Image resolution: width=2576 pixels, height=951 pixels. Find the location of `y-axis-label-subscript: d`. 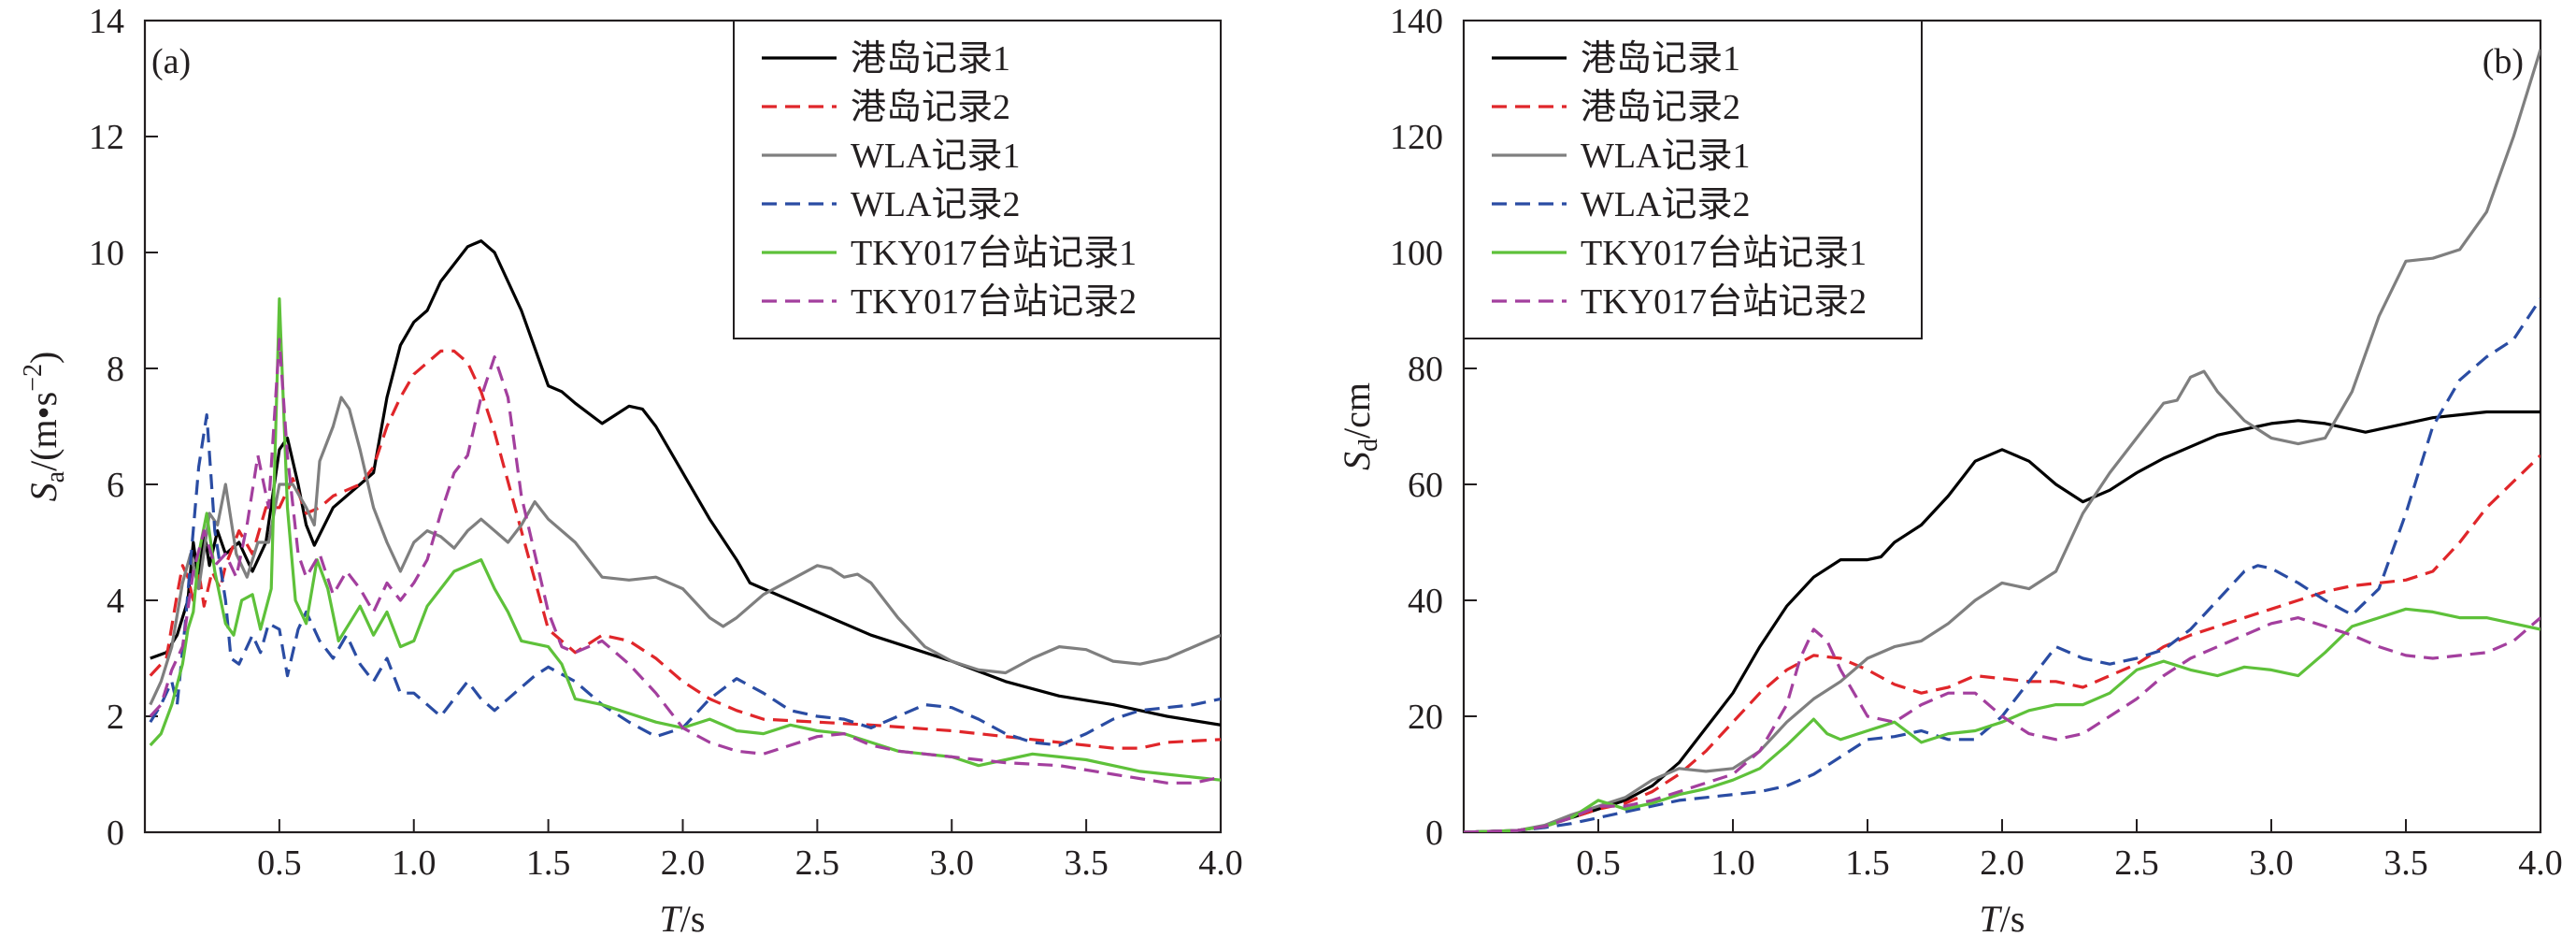

y-axis-label-subscript: d is located at coordinates (1368, 445).